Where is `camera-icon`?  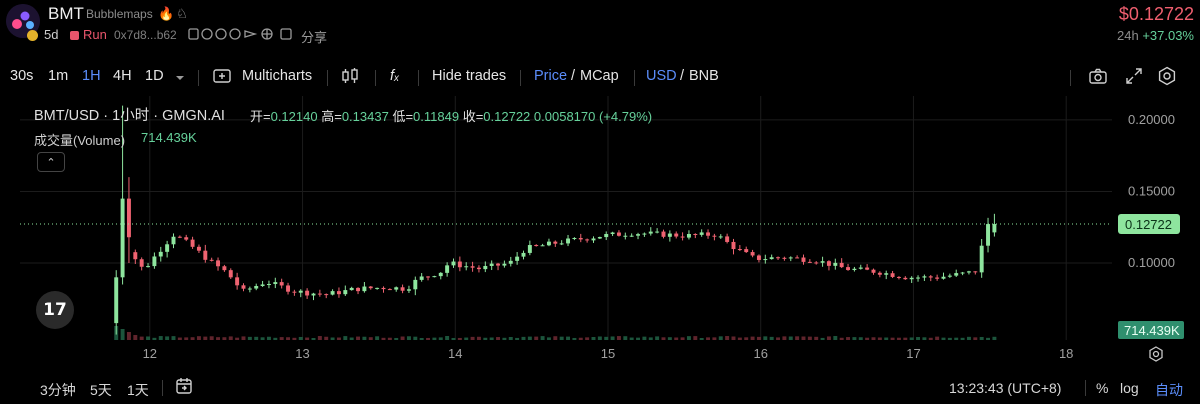 camera-icon is located at coordinates (1098, 76).